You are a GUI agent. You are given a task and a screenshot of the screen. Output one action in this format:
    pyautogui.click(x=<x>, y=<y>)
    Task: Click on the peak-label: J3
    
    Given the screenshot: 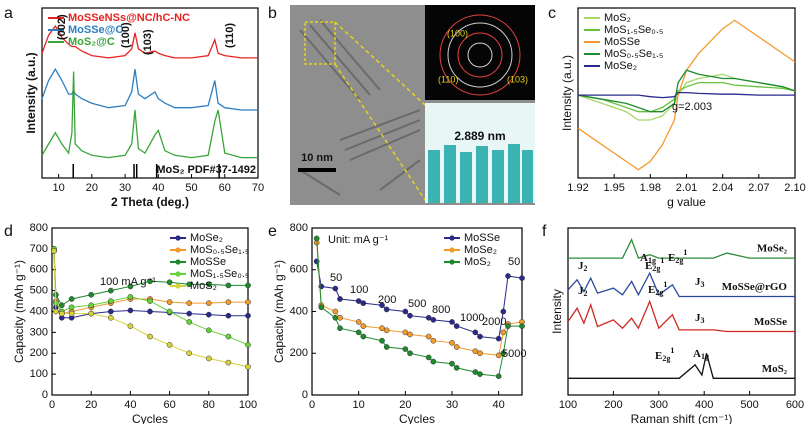 What is the action you would take?
    pyautogui.click(x=700, y=282)
    